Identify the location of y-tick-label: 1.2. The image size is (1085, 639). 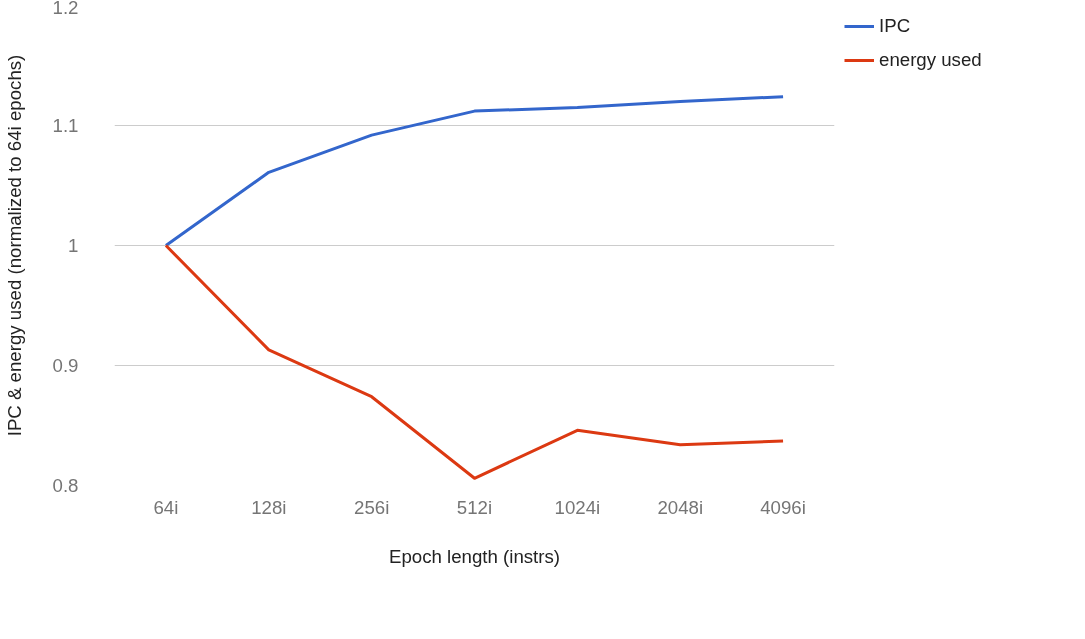
(65, 9).